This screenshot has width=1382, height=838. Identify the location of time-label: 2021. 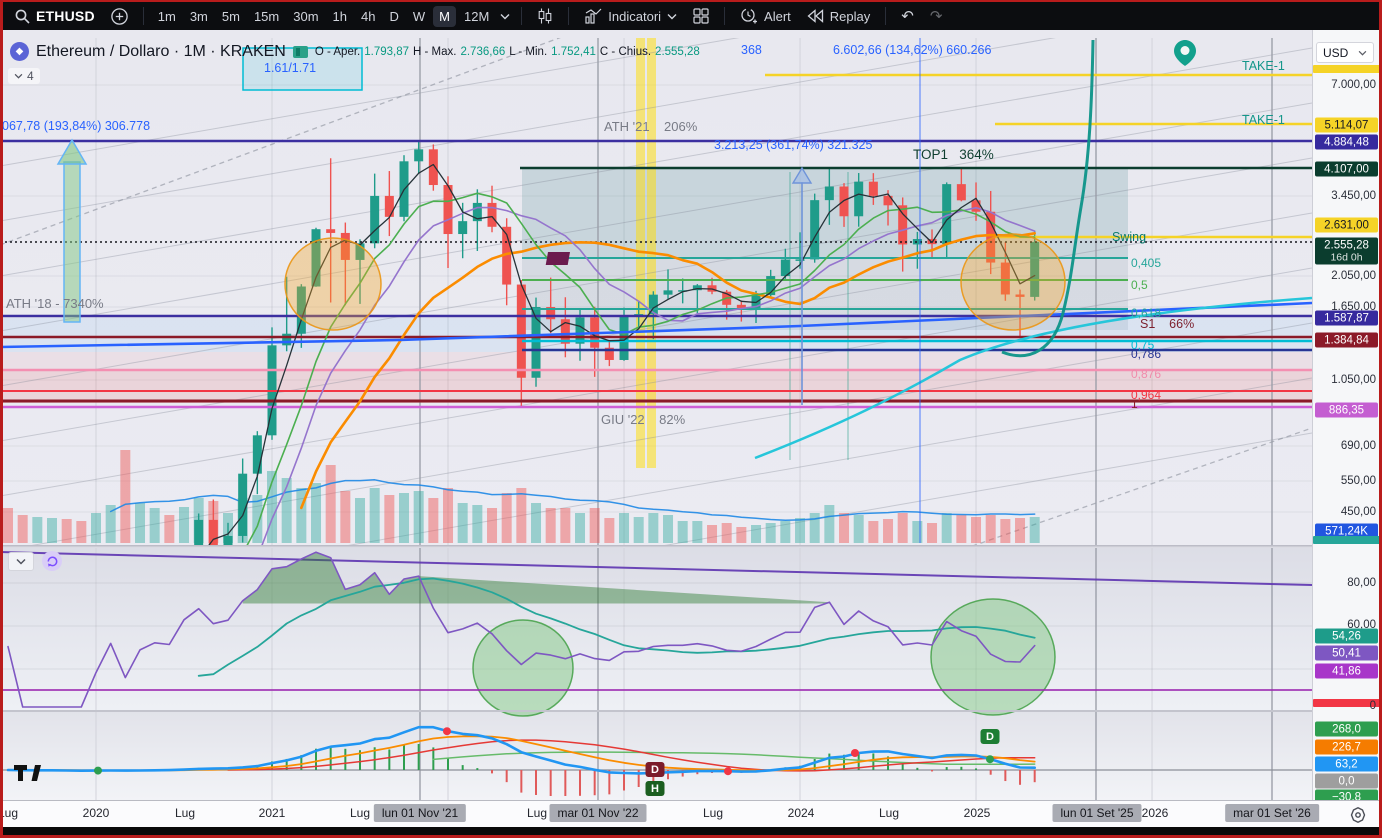
(272, 813).